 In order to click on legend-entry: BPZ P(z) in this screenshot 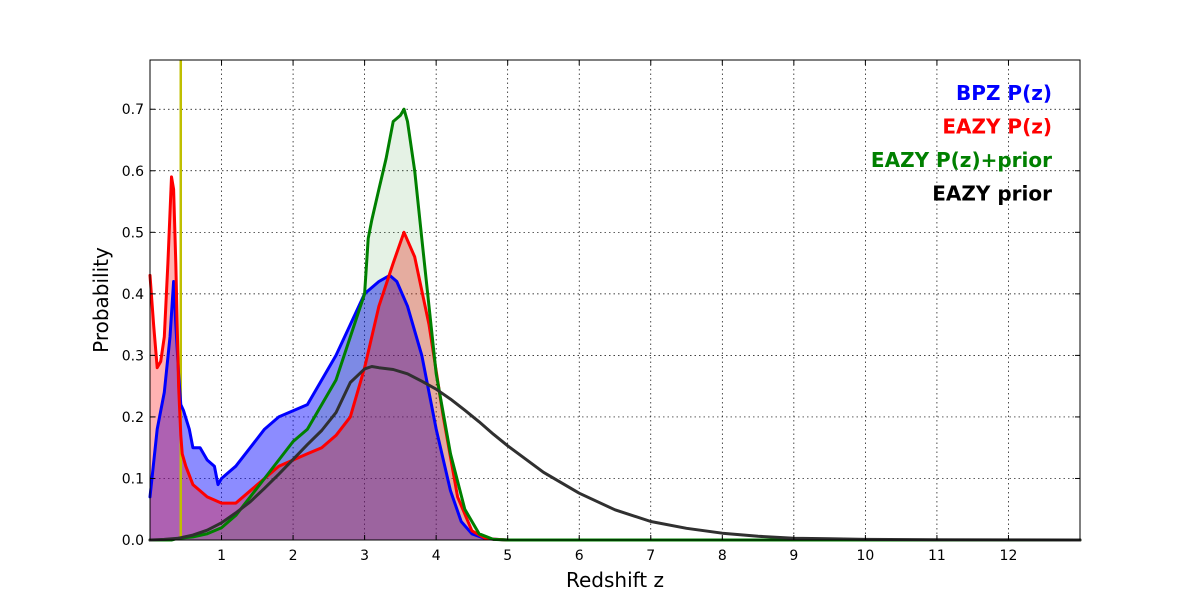, I will do `click(1004, 93)`.